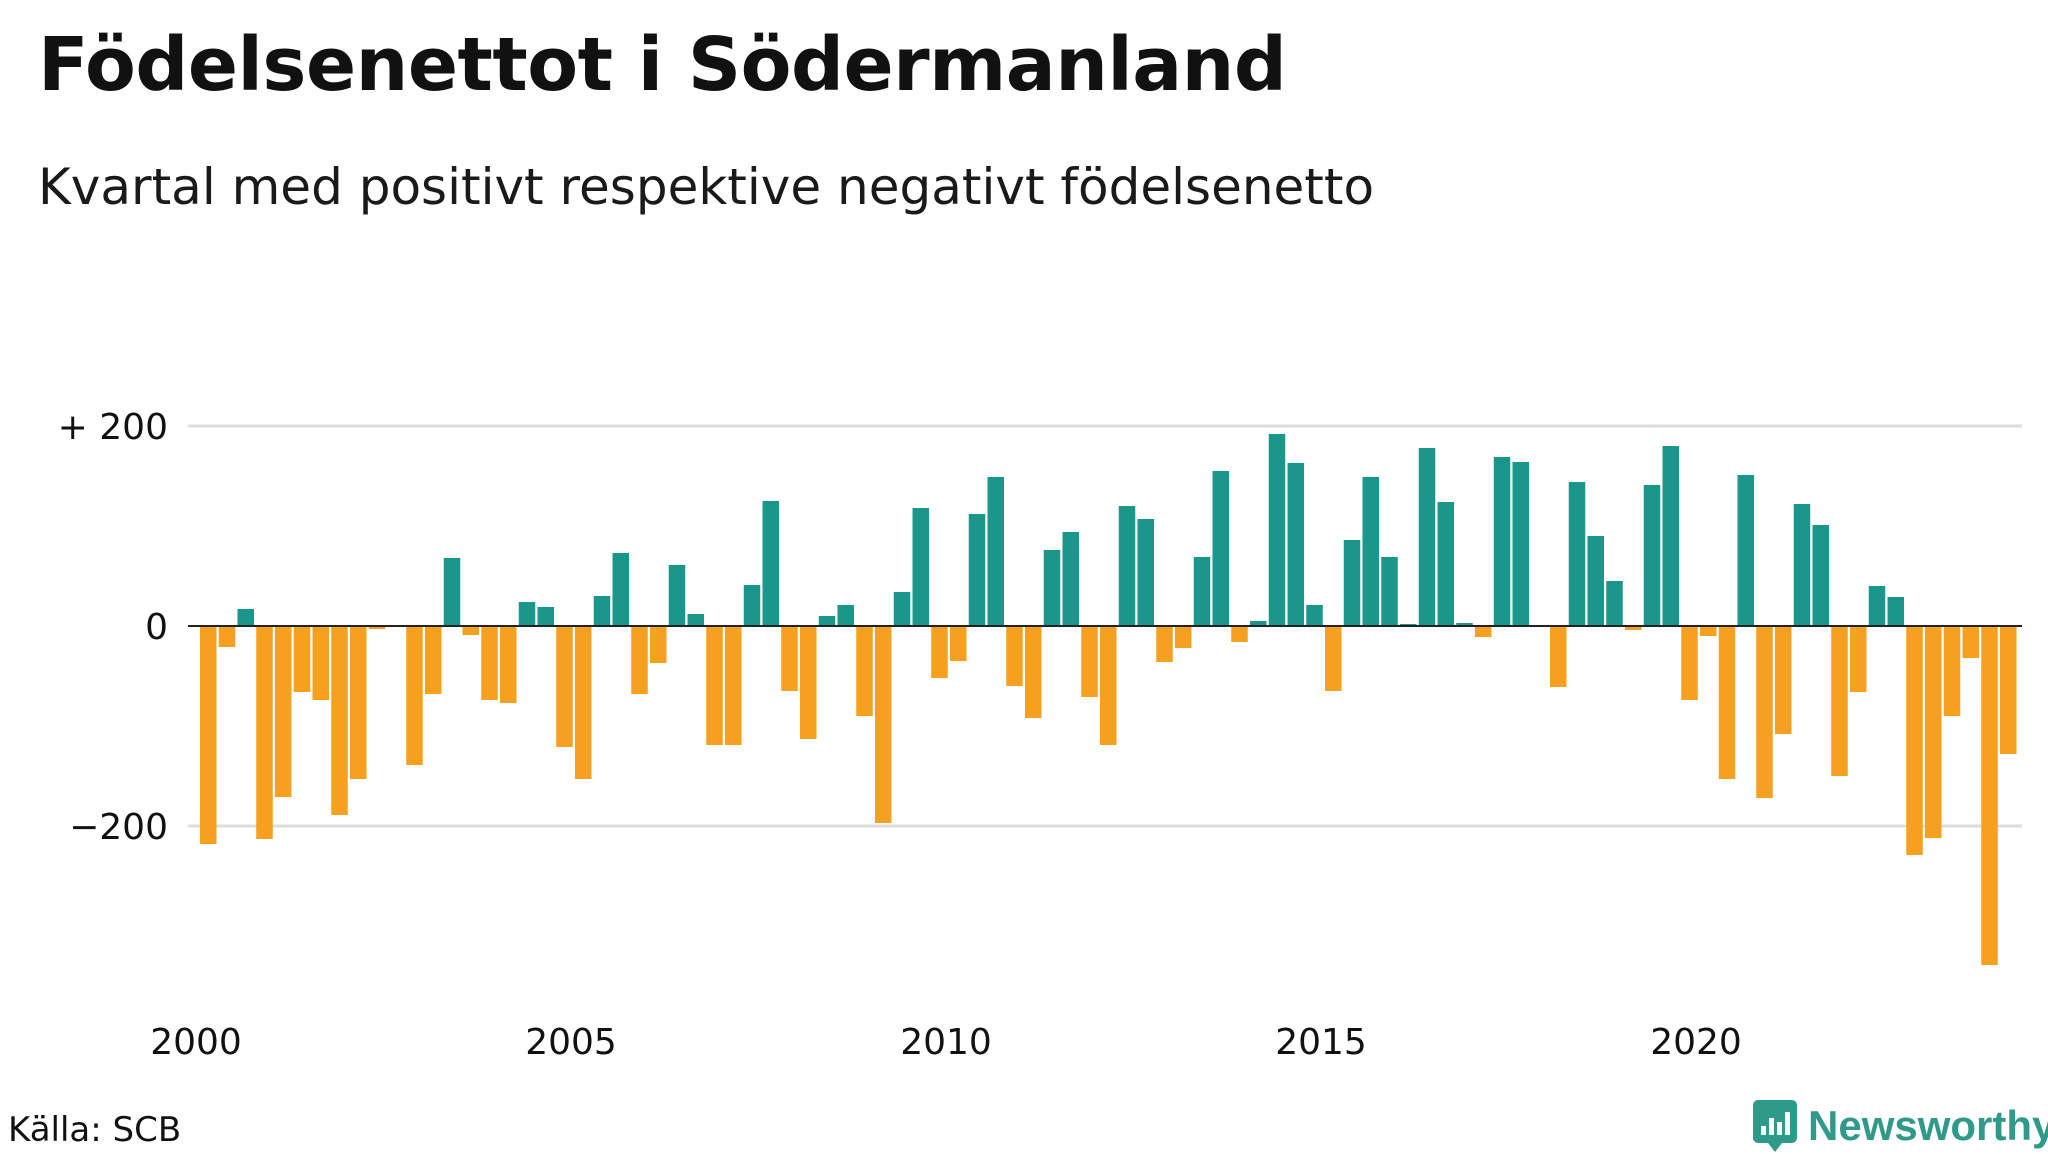 The width and height of the screenshot is (2048, 1154). Describe the element at coordinates (946, 1042) in the screenshot. I see `x-tick-label: 2010` at that location.